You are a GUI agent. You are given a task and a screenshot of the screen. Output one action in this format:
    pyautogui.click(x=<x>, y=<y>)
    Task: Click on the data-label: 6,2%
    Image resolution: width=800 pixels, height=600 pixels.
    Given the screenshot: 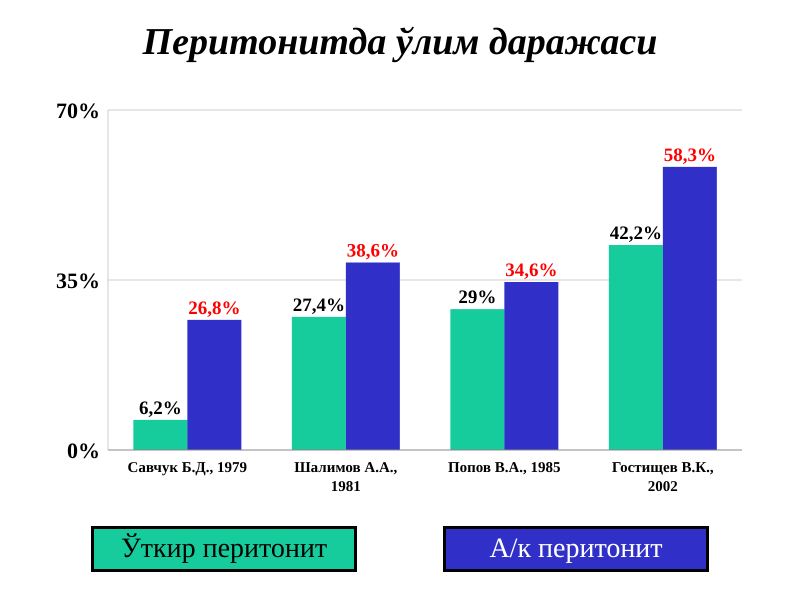 What is the action you would take?
    pyautogui.click(x=160, y=408)
    